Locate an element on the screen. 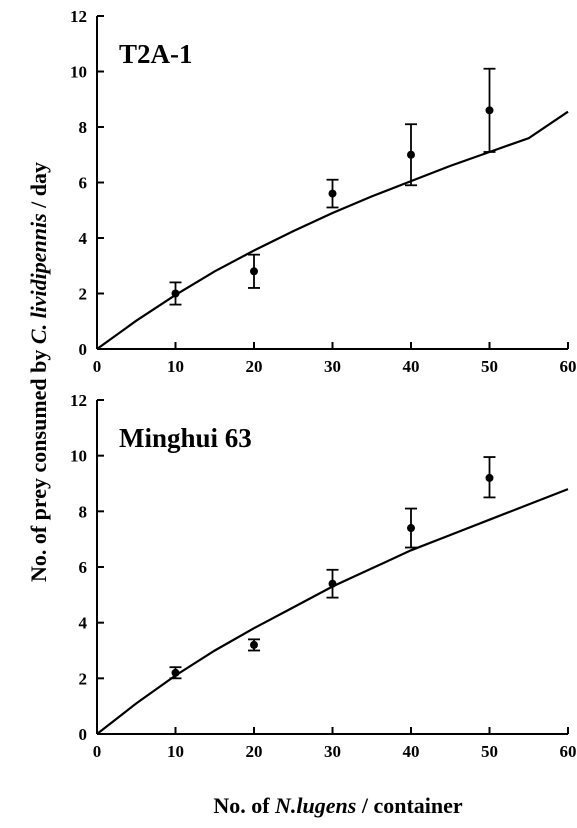 This screenshot has height=828, width=577. x-axis-label-part-1: No. of is located at coordinates (244, 805).